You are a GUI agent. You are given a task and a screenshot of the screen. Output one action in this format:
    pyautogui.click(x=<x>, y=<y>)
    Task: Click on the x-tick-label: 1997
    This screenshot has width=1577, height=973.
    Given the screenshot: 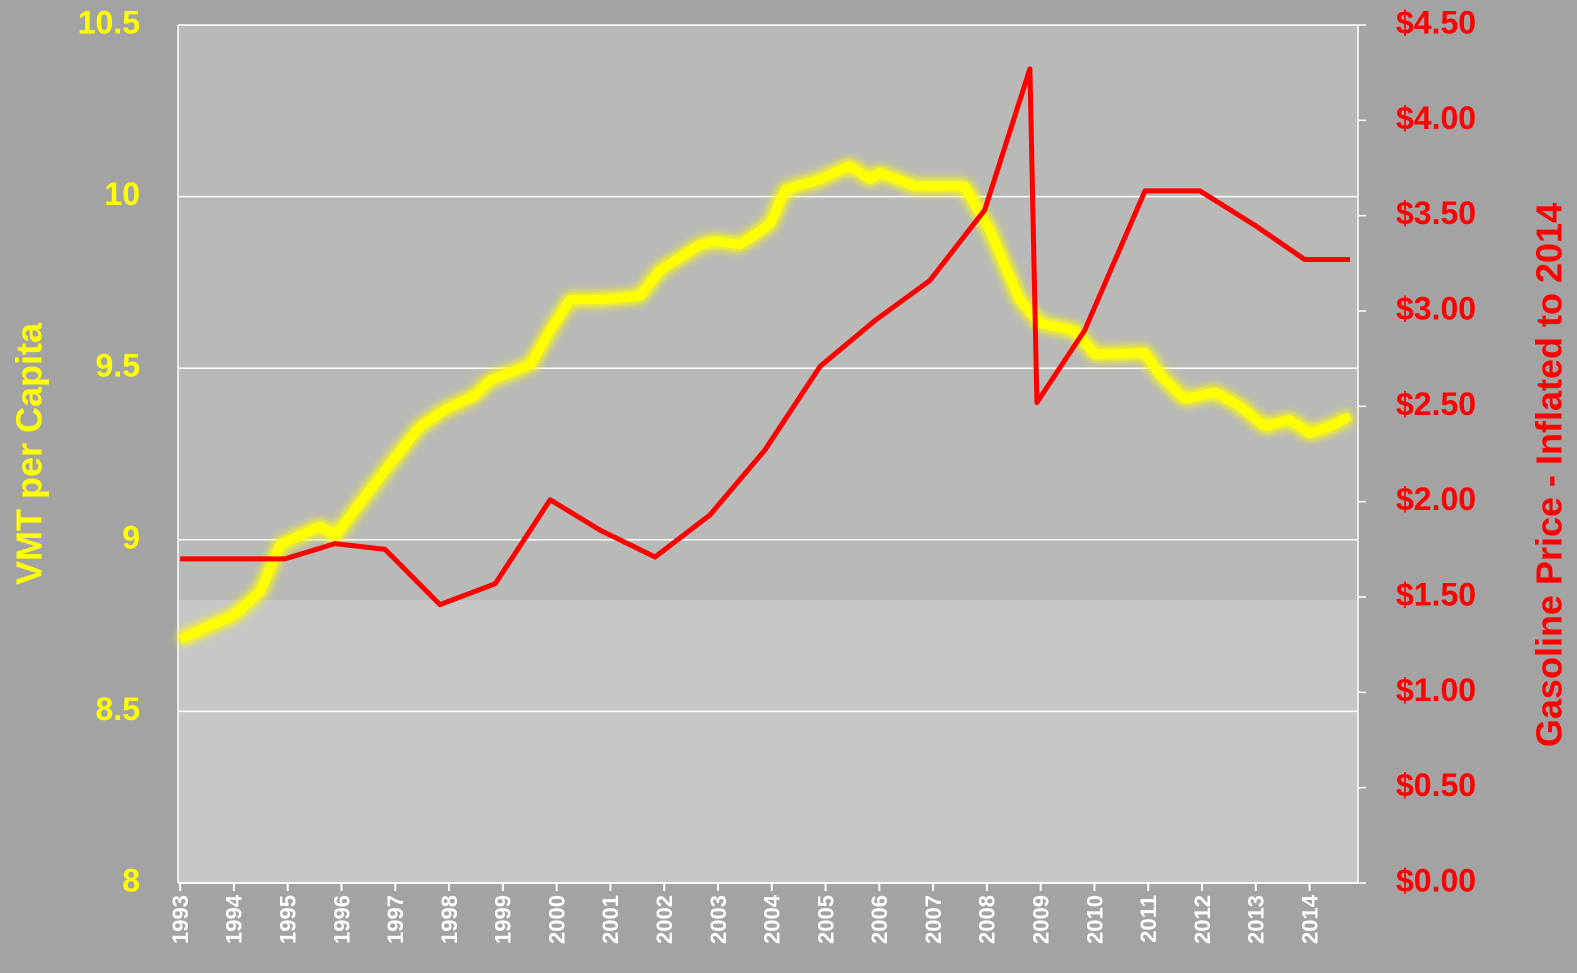 What is the action you would take?
    pyautogui.click(x=395, y=919)
    